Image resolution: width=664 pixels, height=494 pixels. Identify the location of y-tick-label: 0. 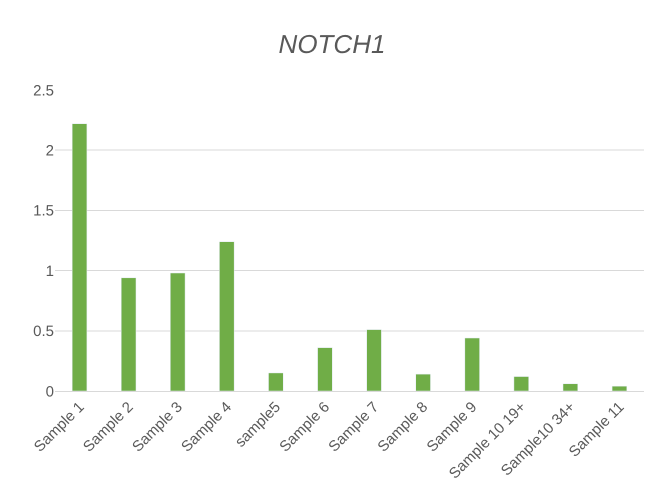
(50, 391).